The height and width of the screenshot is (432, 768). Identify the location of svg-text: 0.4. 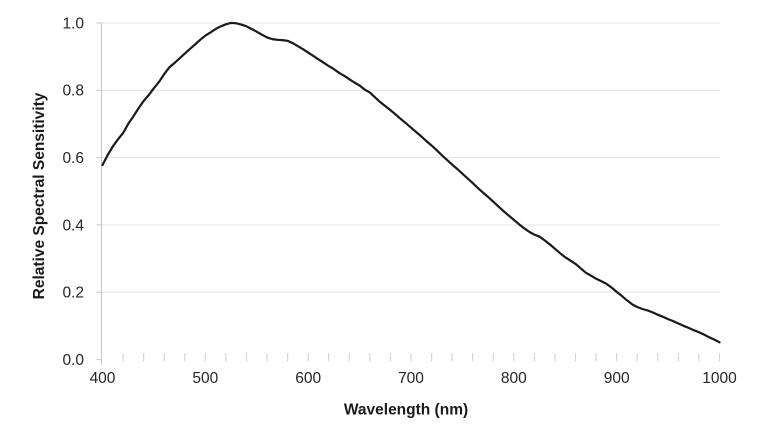
(73, 225).